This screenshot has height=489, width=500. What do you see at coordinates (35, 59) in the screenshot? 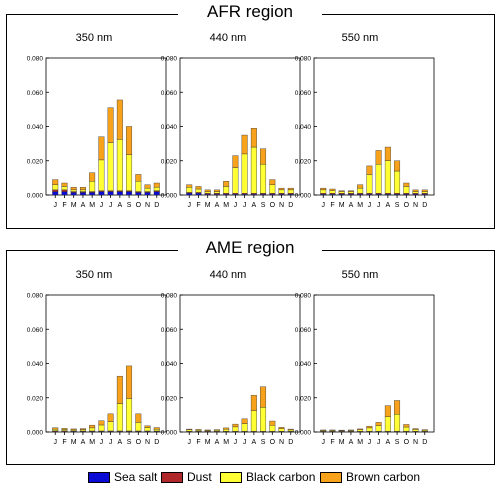
I see `y-tick-label: 0.080` at bounding box center [35, 59].